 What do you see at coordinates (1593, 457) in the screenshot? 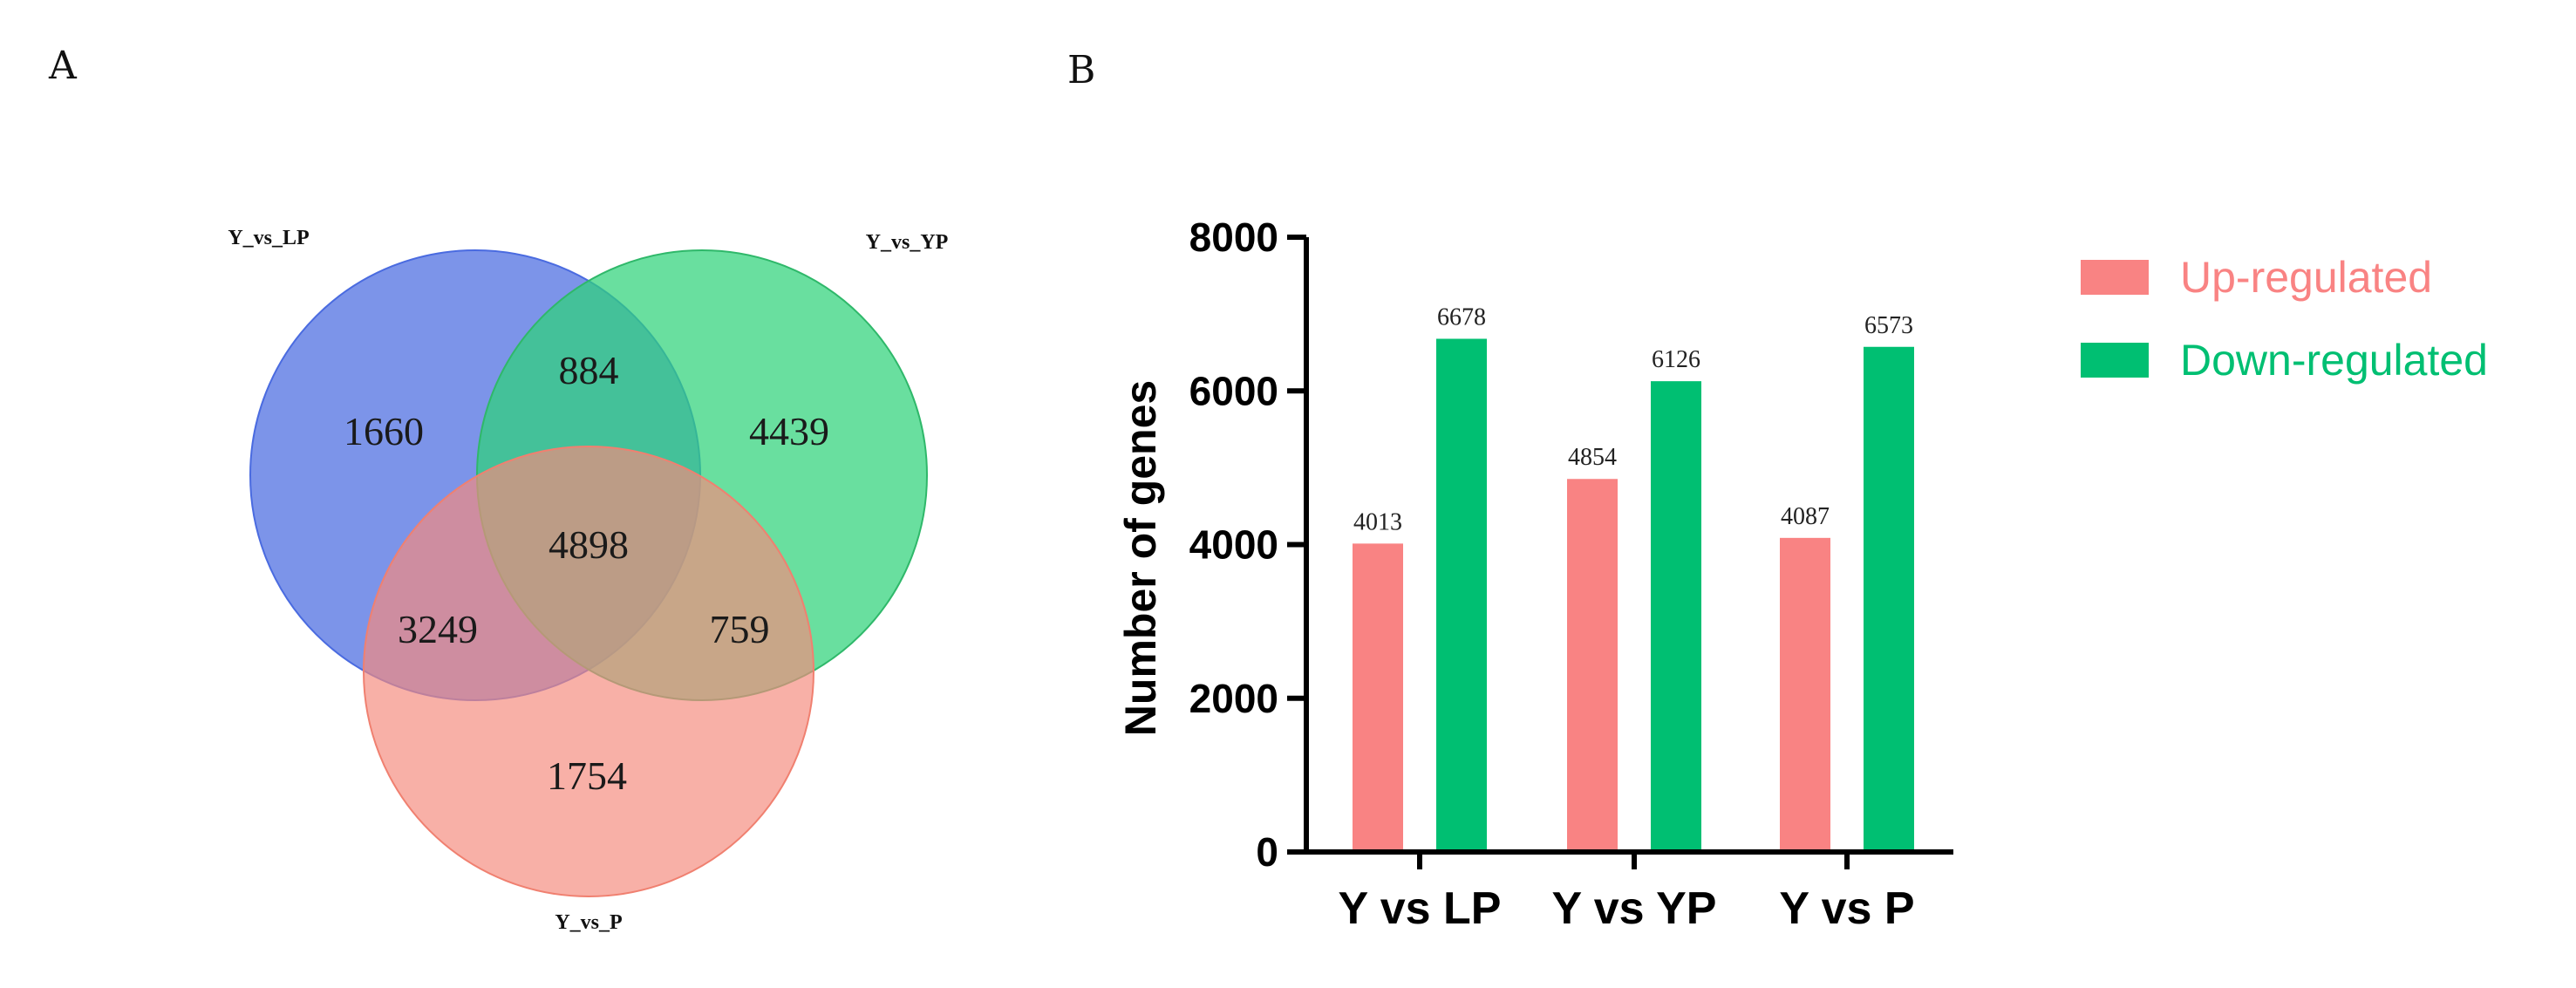
I see `bar-value-label: 4854` at bounding box center [1593, 457].